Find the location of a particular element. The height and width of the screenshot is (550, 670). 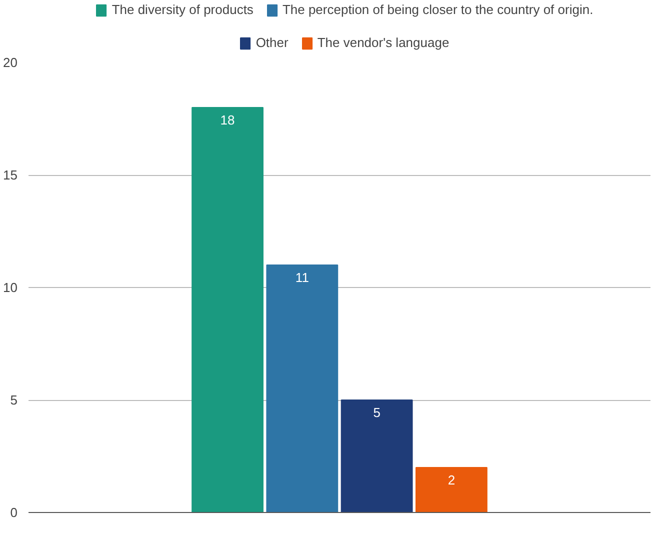

legend-label: The diversity of products is located at coordinates (183, 9).